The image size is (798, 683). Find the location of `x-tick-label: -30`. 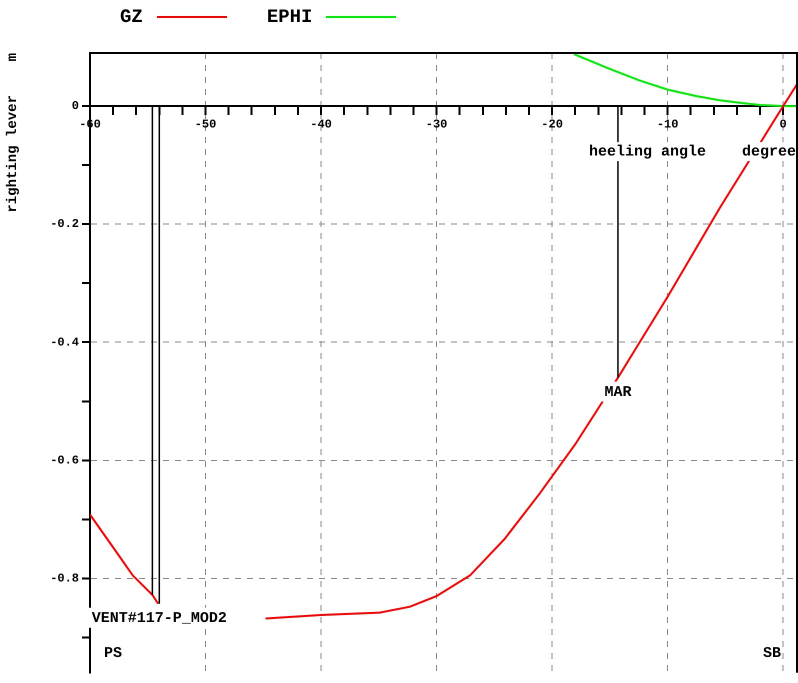

x-tick-label: -30 is located at coordinates (437, 124).